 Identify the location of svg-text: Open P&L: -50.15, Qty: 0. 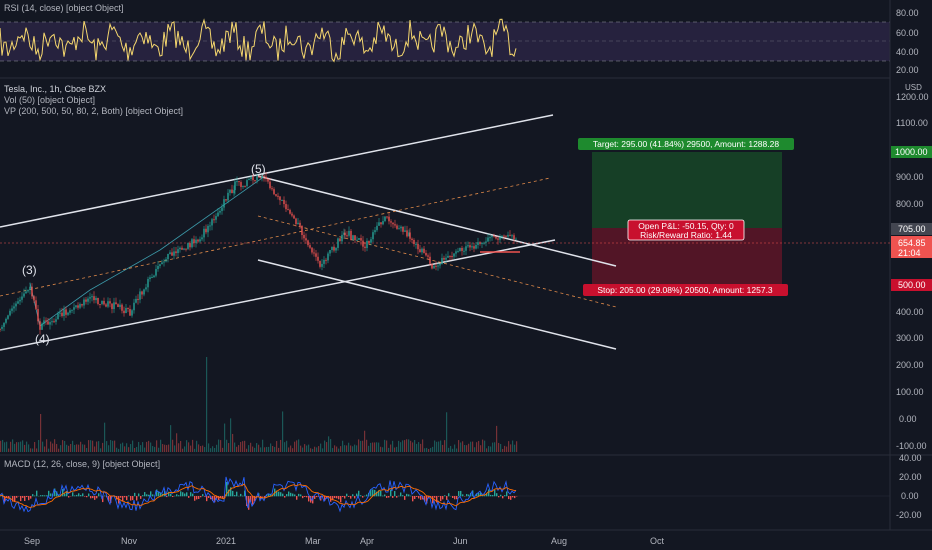
(686, 226).